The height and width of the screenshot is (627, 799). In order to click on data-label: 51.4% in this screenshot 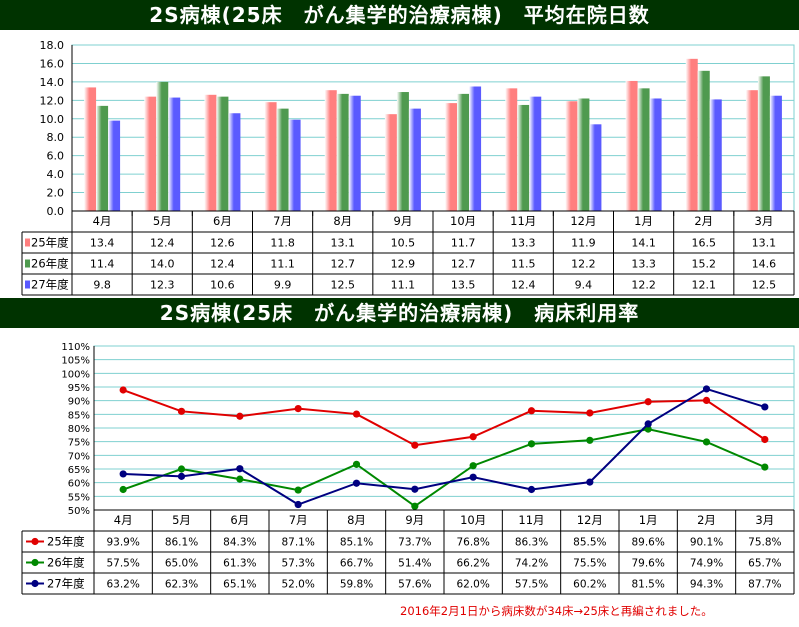, I will do `click(414, 564)`.